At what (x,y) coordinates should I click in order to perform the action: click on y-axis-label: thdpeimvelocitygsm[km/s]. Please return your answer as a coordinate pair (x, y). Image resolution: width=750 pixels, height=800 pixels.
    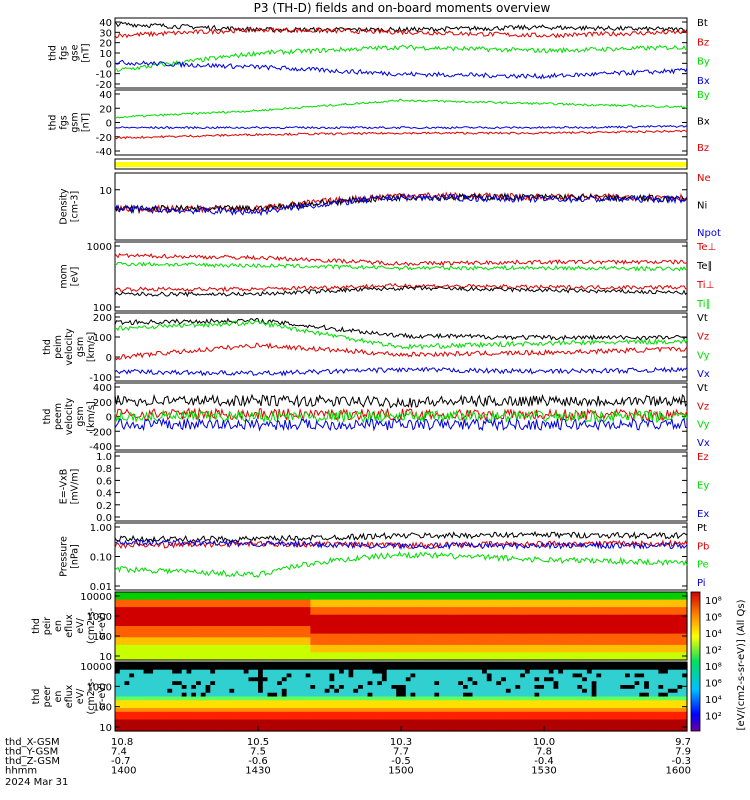
    Looking at the image, I should click on (69, 347).